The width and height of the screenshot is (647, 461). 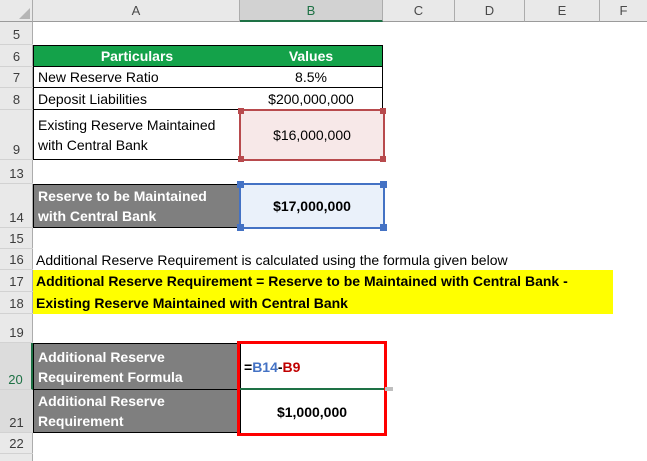 What do you see at coordinates (16, 172) in the screenshot?
I see `row-header-13: 13` at bounding box center [16, 172].